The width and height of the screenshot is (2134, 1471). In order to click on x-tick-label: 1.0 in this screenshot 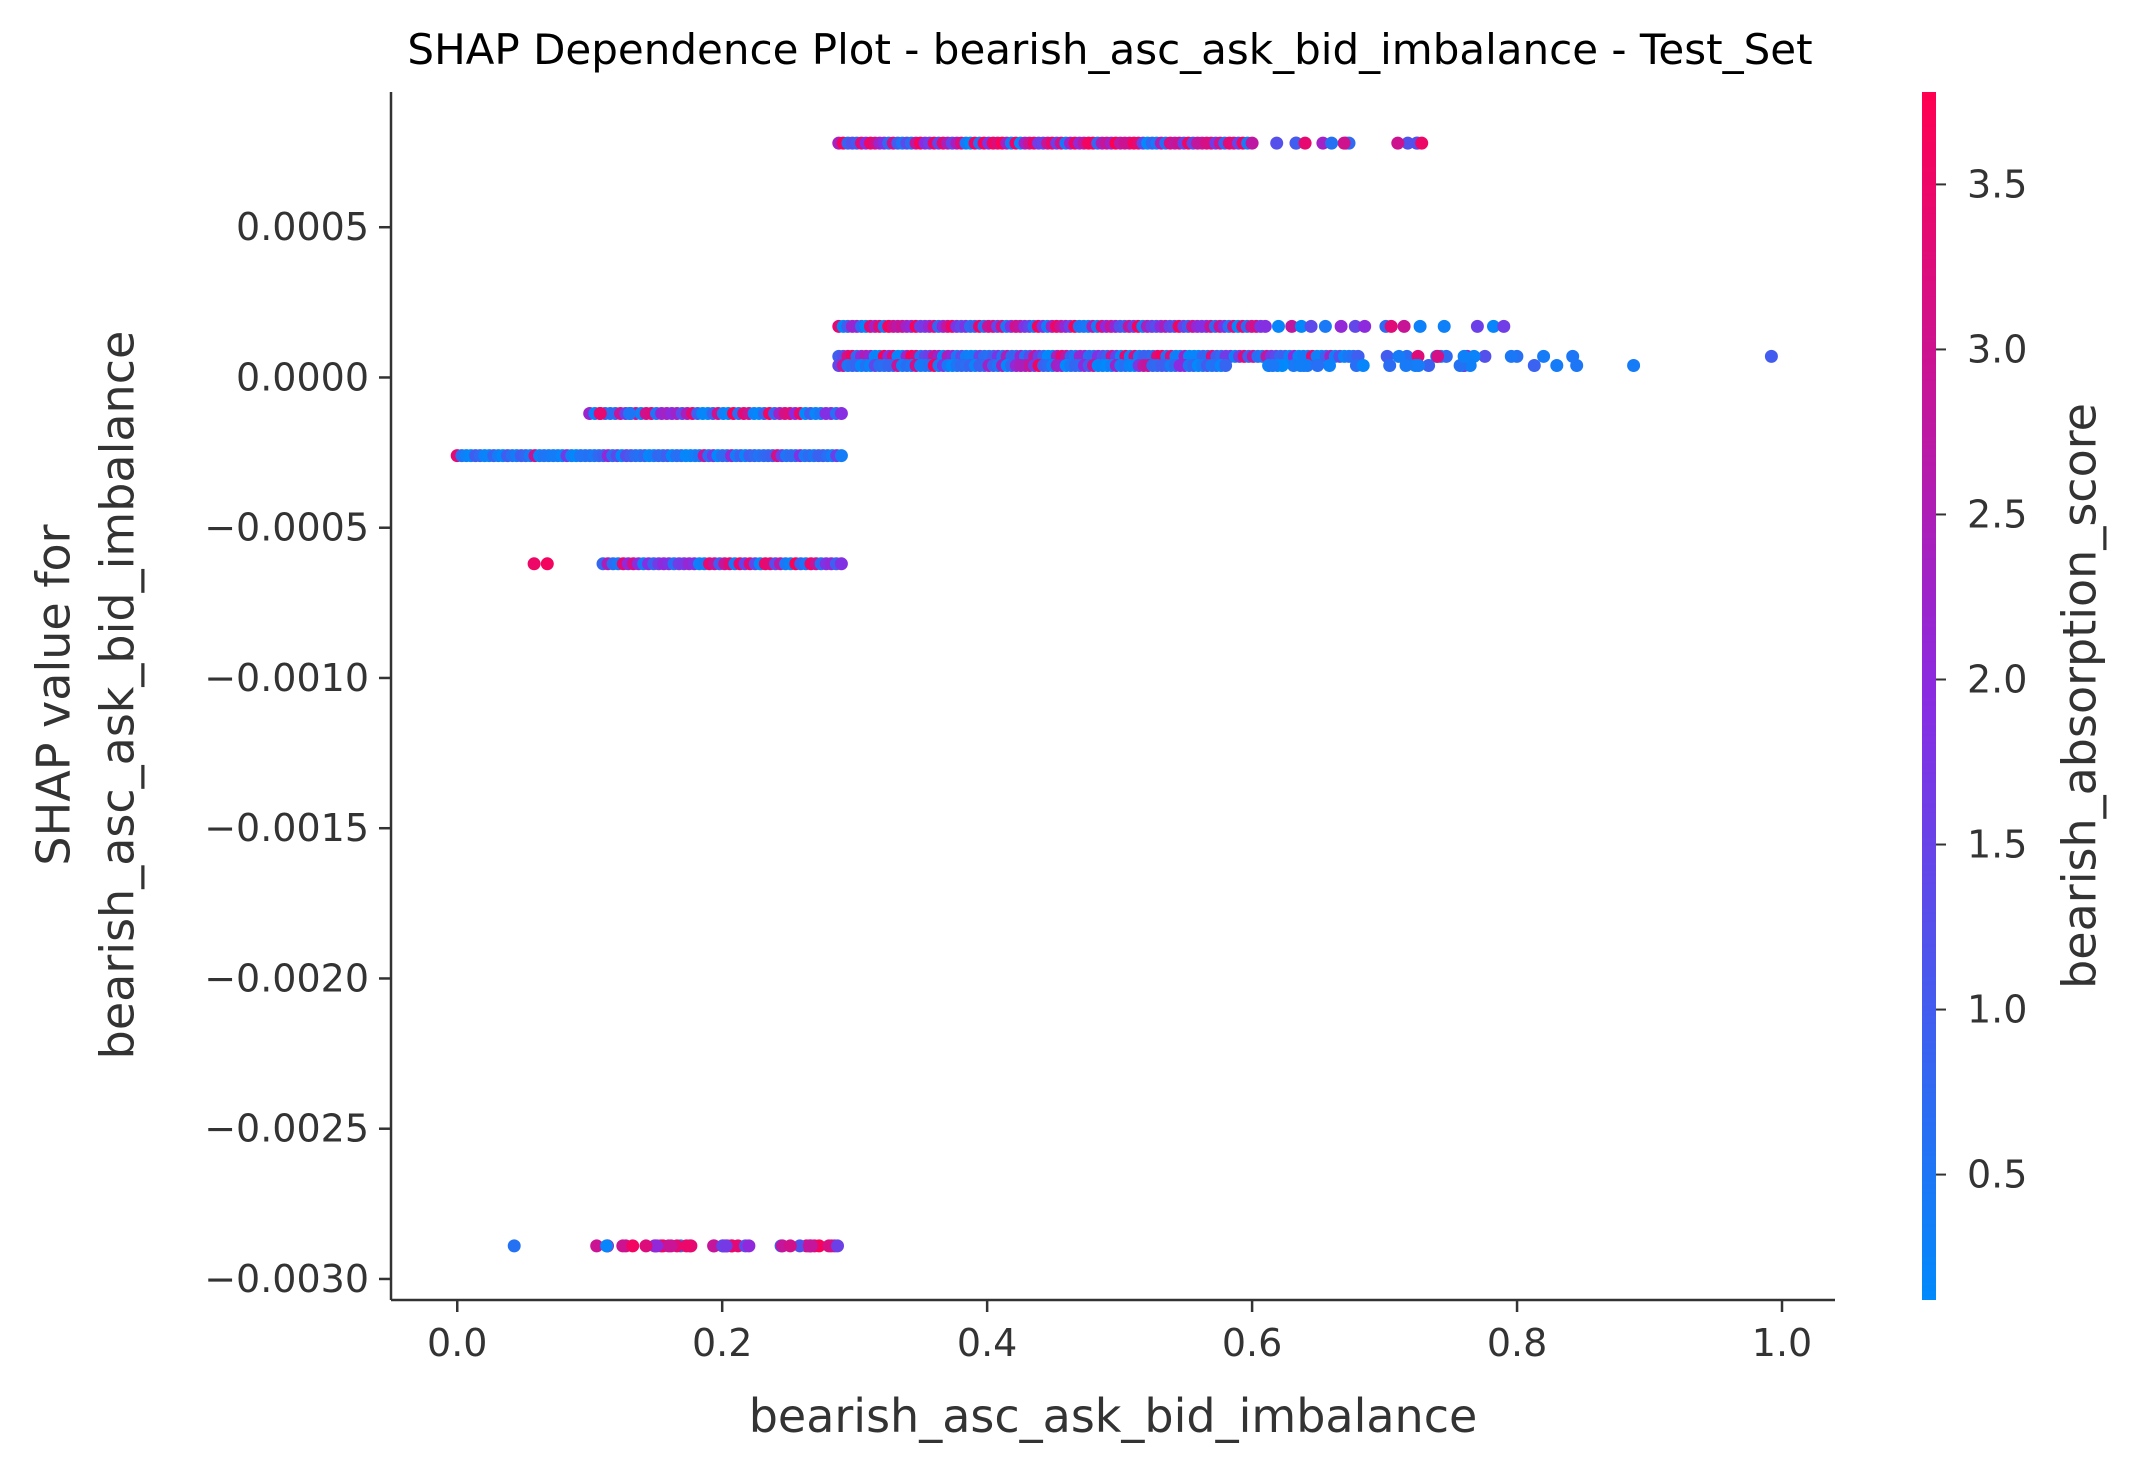, I will do `click(1782, 1343)`.